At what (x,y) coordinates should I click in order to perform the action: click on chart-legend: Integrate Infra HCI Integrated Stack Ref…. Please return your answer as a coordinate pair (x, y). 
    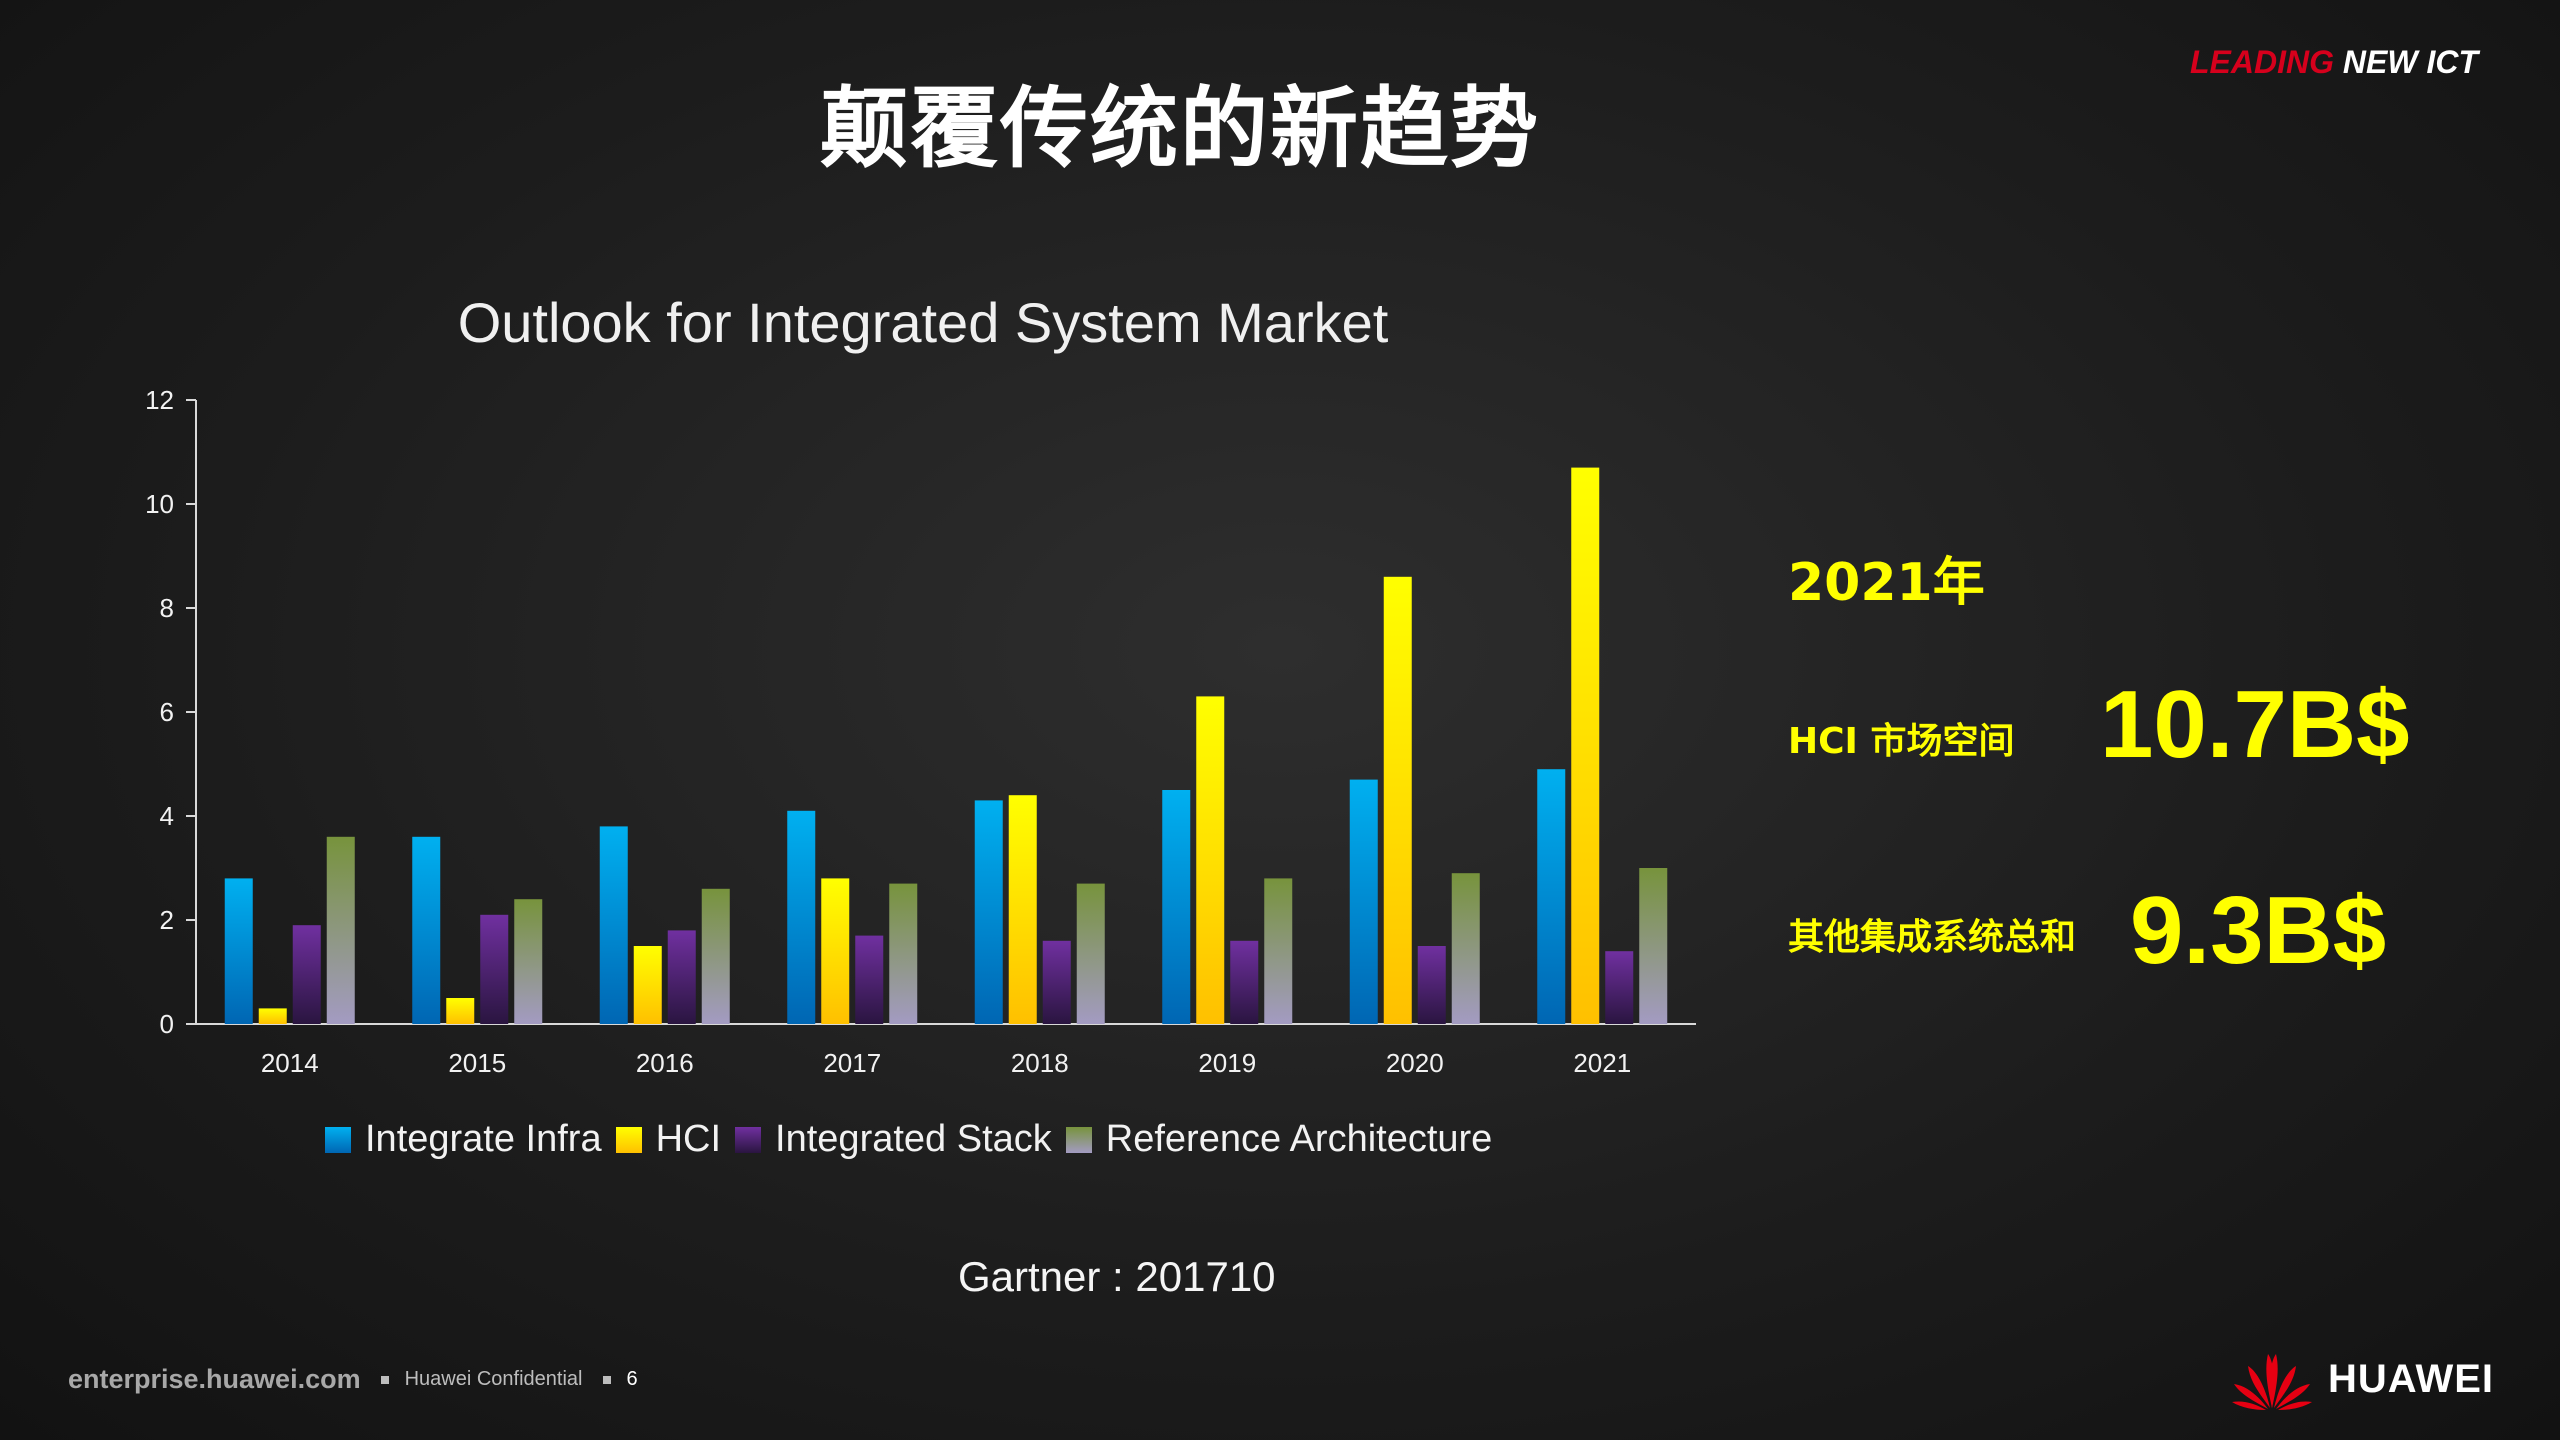
    Looking at the image, I should click on (915, 1139).